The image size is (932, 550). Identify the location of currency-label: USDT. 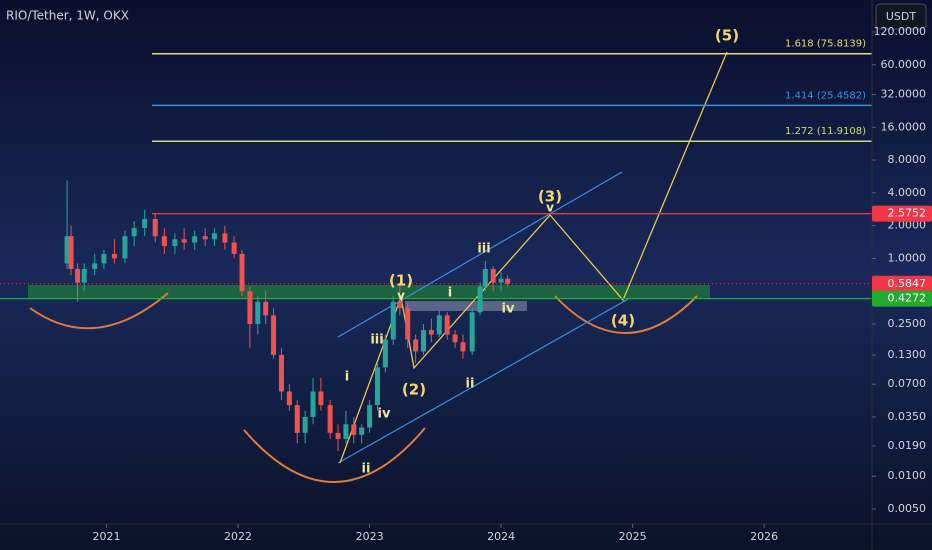
(901, 16).